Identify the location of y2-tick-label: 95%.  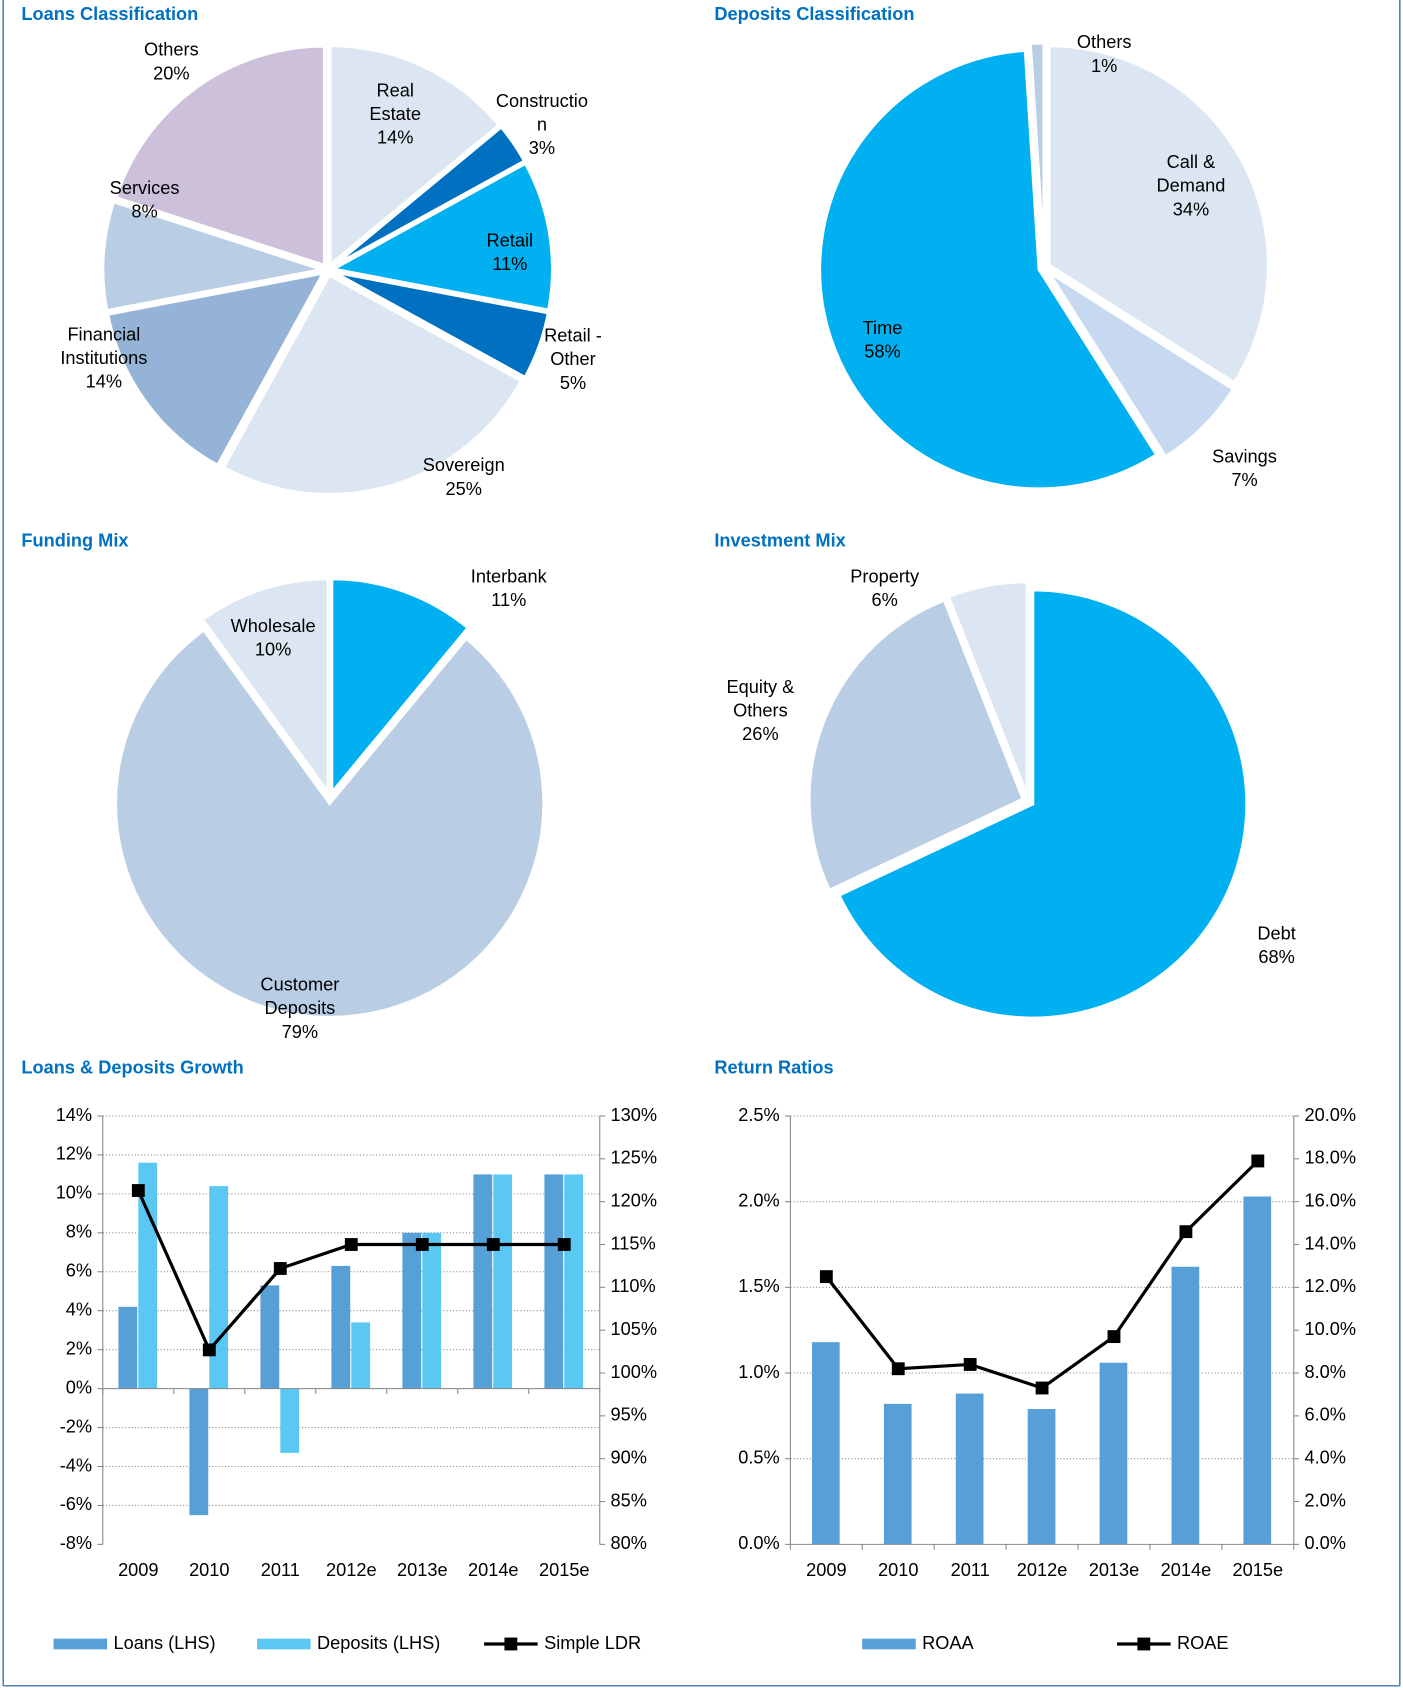
(628, 1415).